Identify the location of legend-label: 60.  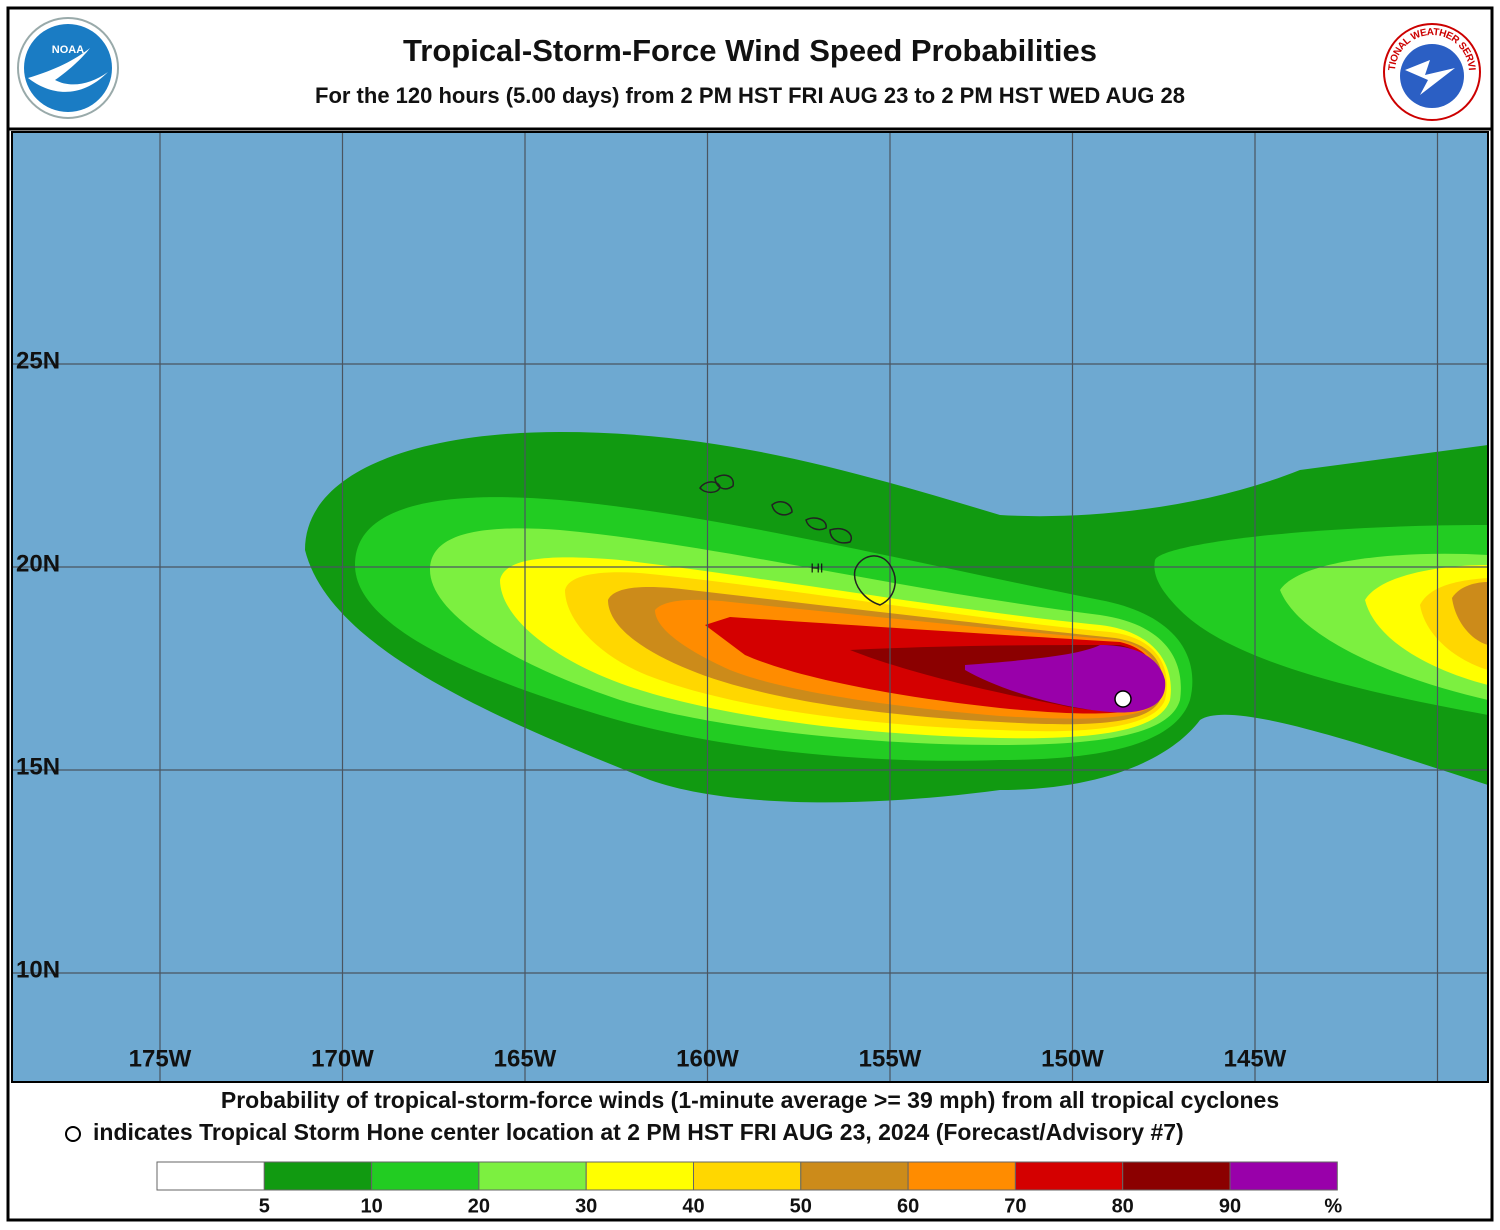
(908, 1206).